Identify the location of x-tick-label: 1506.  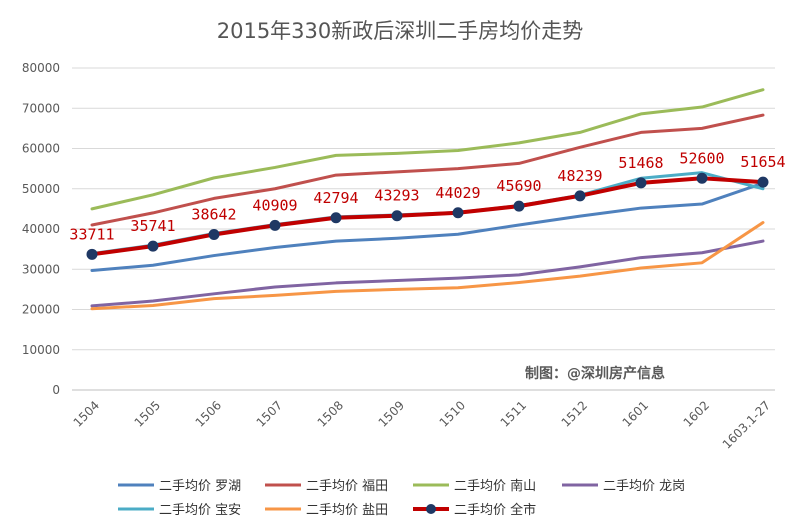
(208, 413).